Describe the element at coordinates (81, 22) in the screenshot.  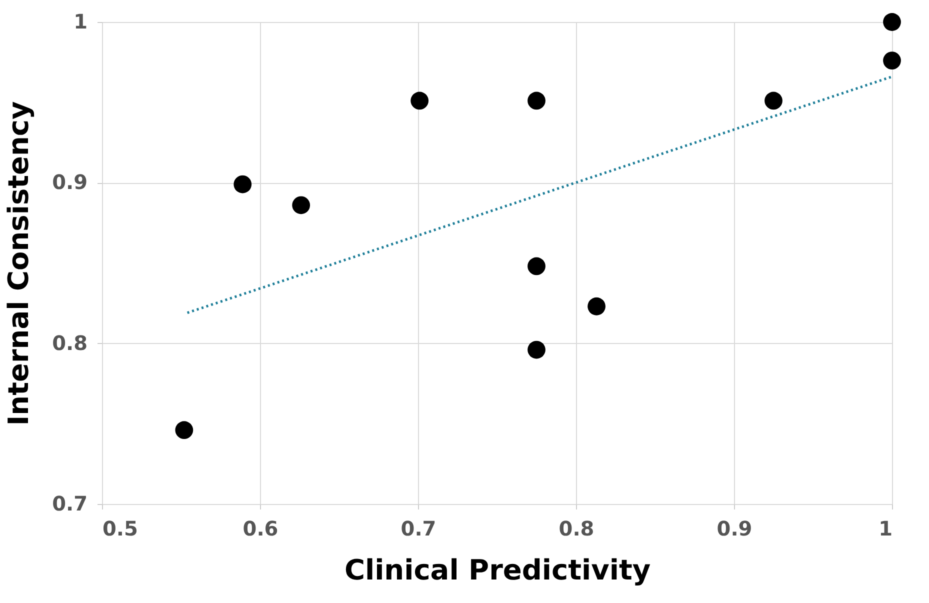
I see `y-tick-label: 1` at that location.